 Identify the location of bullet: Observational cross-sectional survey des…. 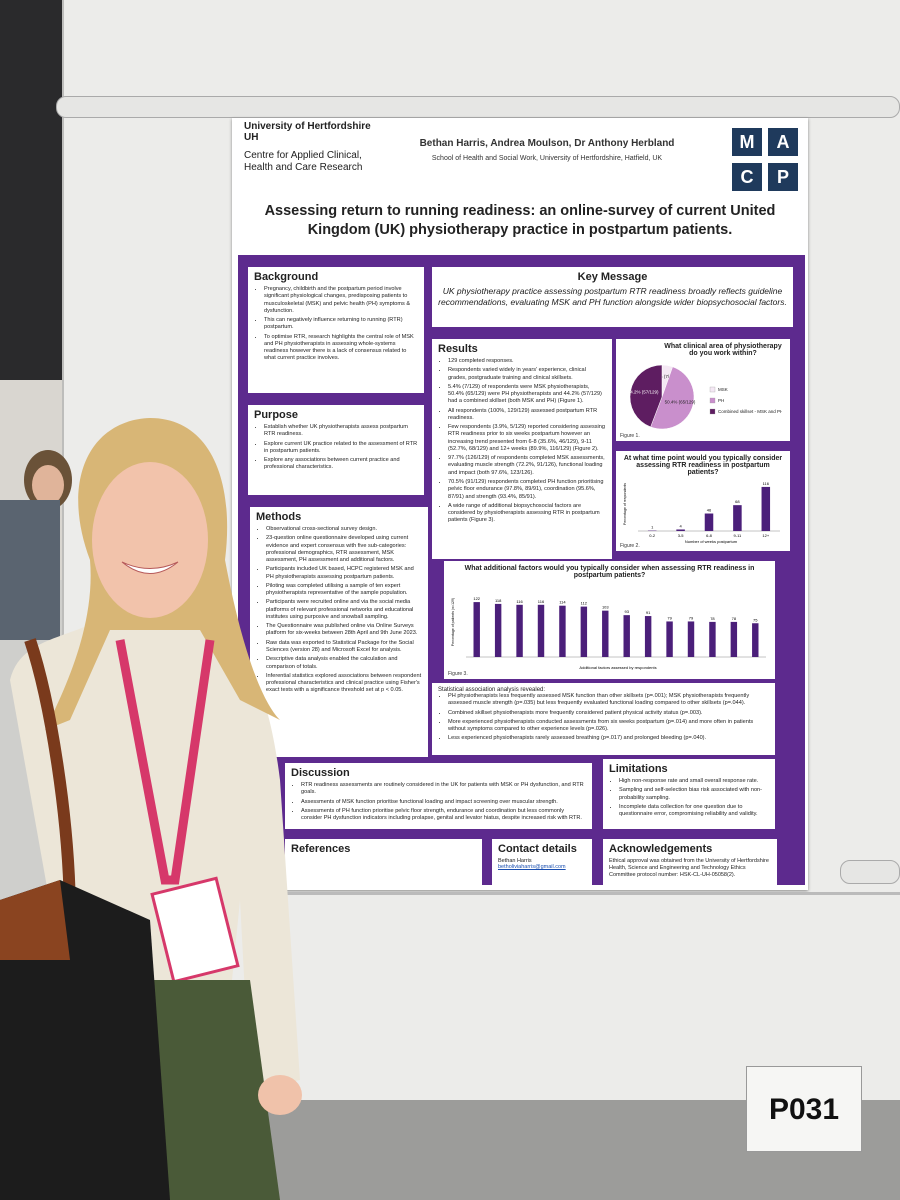
(344, 529).